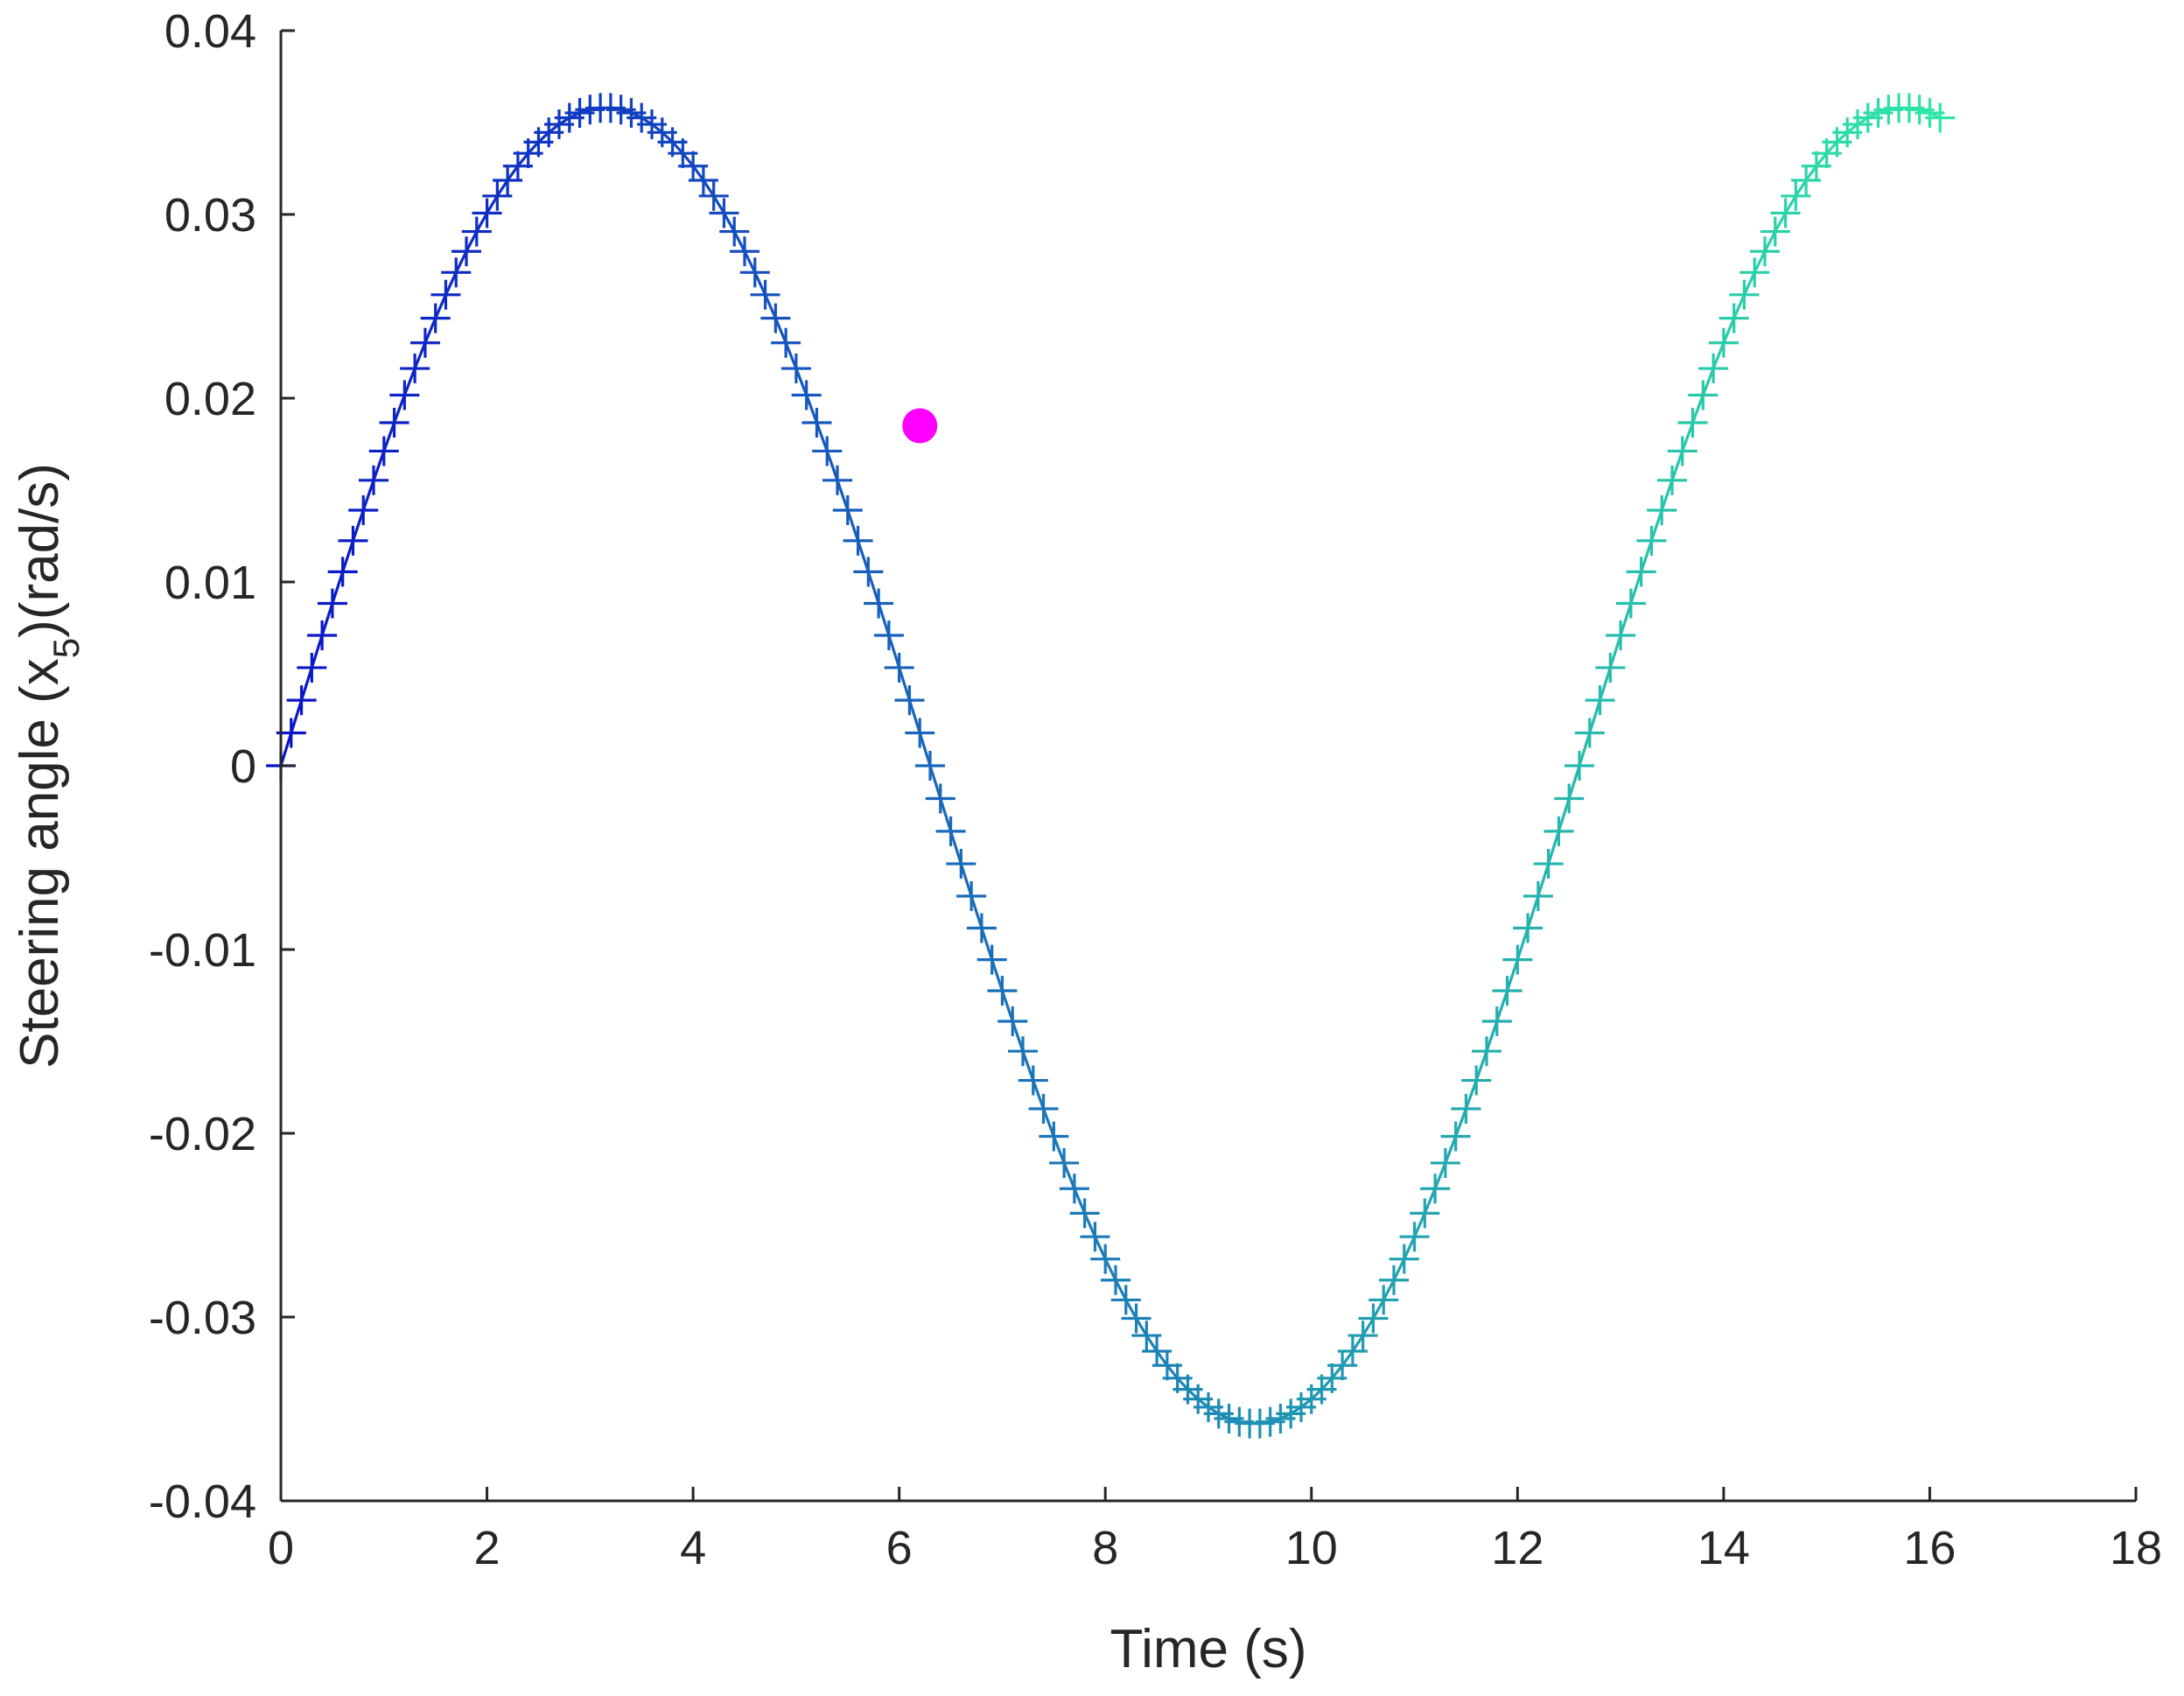 This screenshot has width=2184, height=1696. I want to click on highlight-point, so click(920, 426).